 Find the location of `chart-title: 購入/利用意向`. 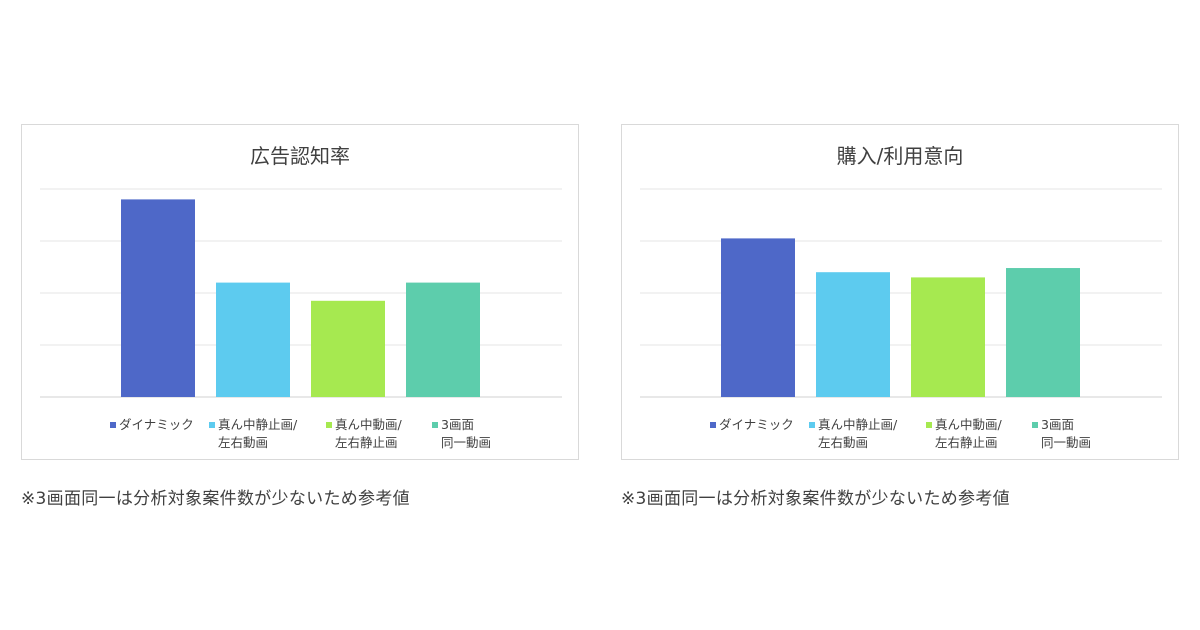

chart-title: 購入/利用意向 is located at coordinates (900, 156).